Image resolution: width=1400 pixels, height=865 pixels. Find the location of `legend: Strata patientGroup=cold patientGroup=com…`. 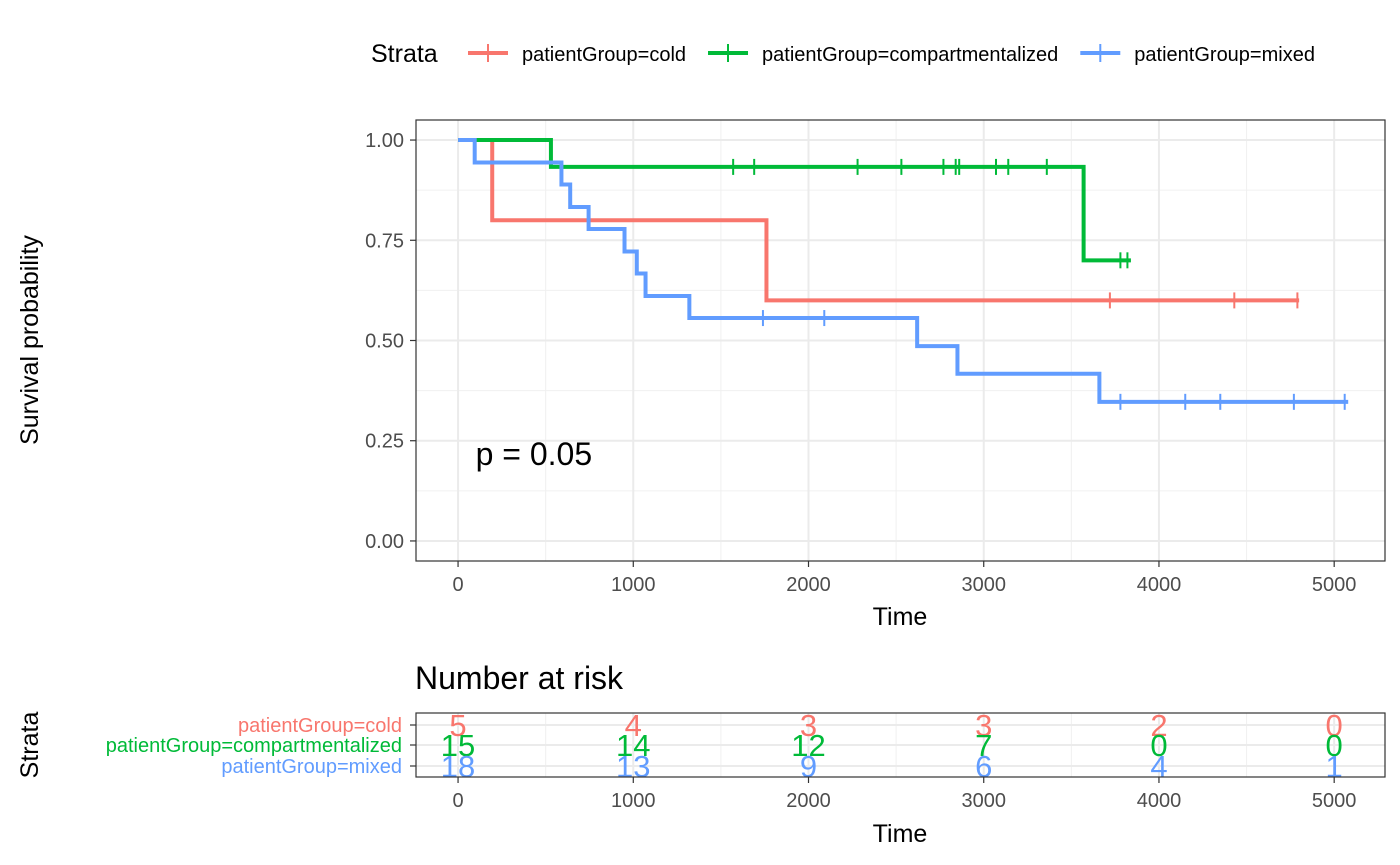

legend: Strata patientGroup=cold patientGroup=com… is located at coordinates (843, 54).